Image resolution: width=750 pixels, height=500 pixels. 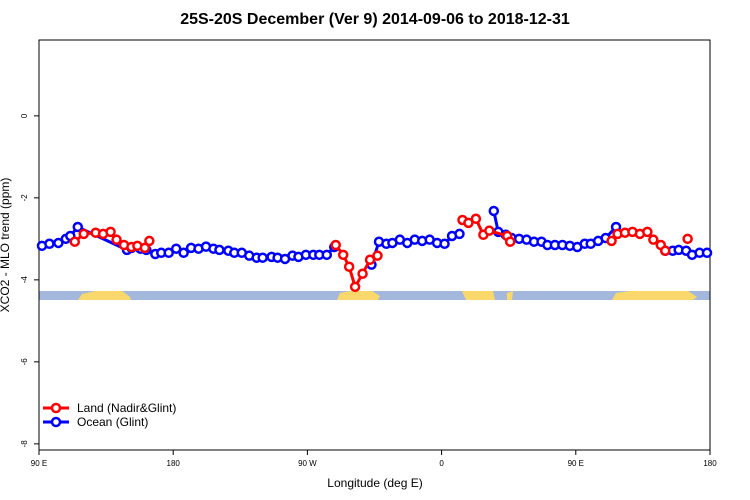 I want to click on y-tick-label: -4, so click(x=24, y=280).